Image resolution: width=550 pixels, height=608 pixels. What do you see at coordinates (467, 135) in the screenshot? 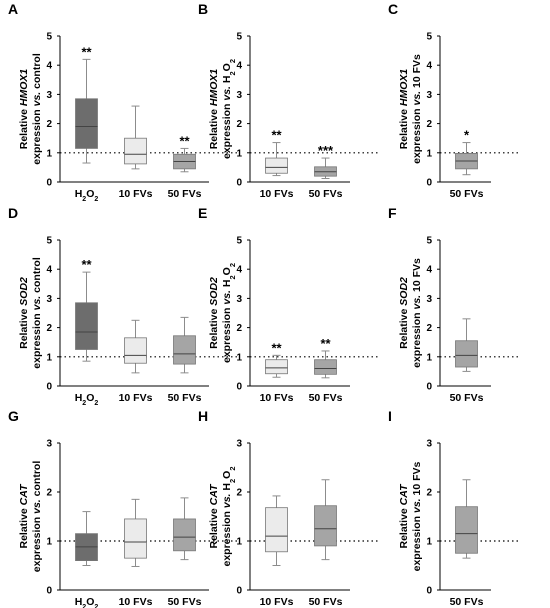
I see `significance-marker: *` at bounding box center [467, 135].